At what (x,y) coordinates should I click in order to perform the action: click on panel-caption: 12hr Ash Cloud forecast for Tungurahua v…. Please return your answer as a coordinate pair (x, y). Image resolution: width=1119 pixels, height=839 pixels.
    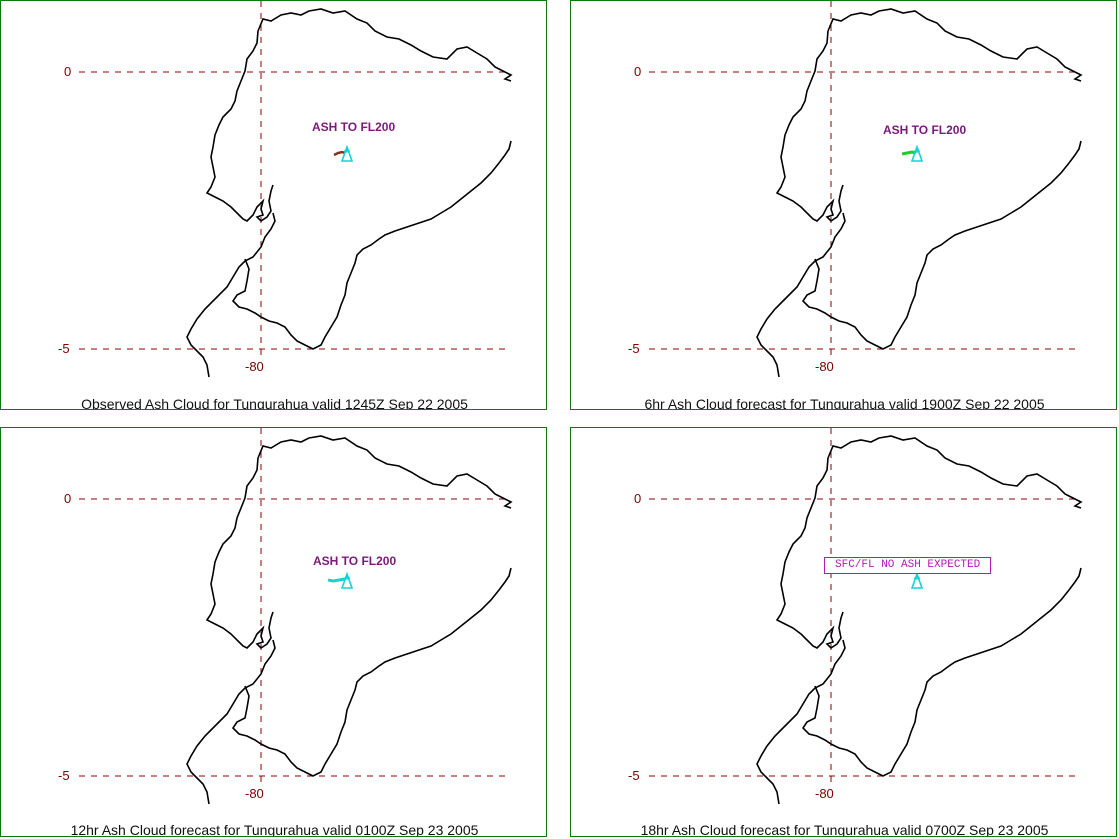
    Looking at the image, I should click on (274, 829).